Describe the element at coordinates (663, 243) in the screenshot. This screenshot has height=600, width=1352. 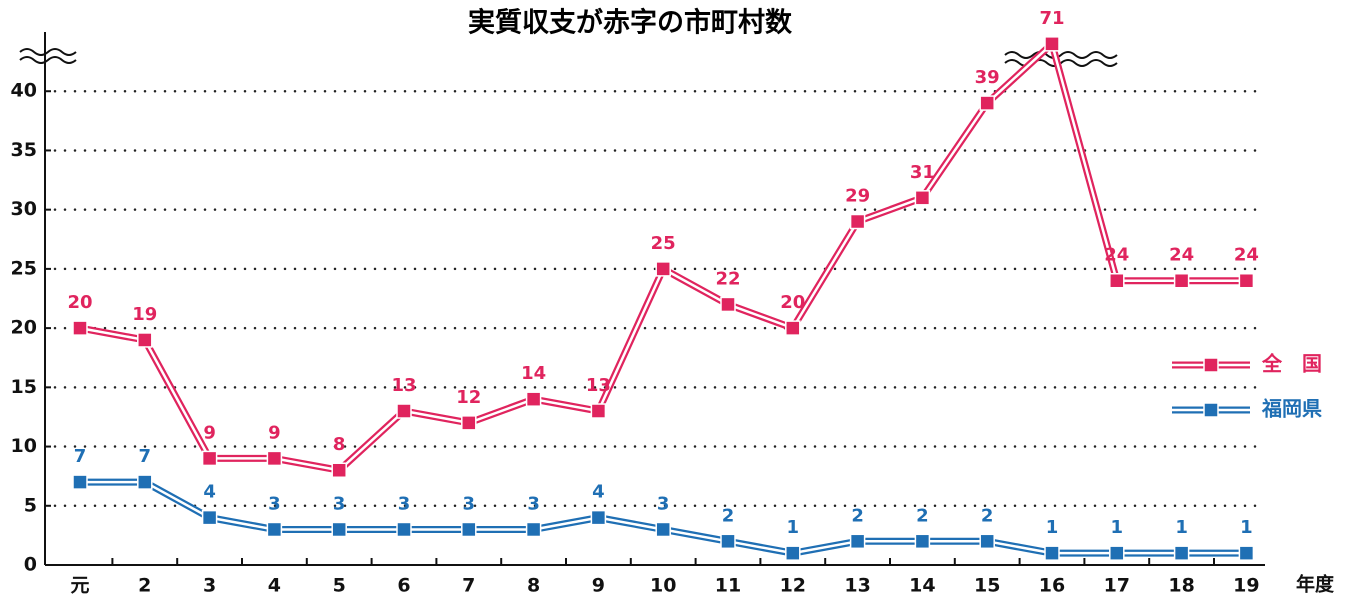
I see `data-label: 25` at that location.